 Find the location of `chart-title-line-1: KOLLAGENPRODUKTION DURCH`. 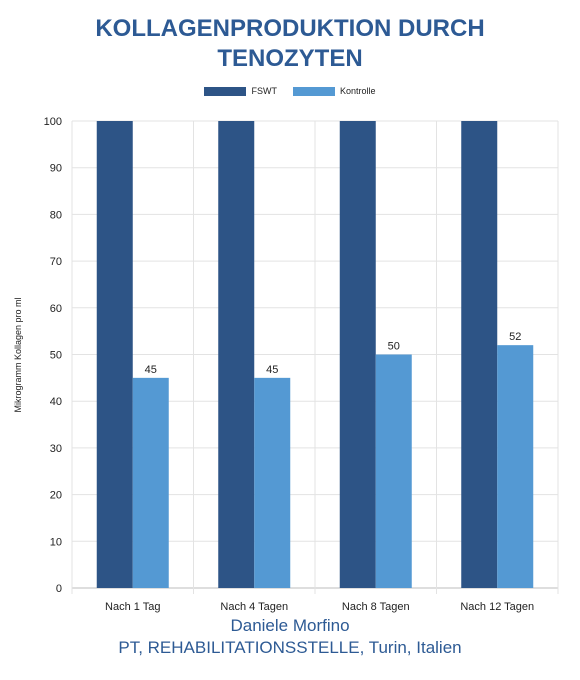

chart-title-line-1: KOLLAGENPRODUKTION DURCH is located at coordinates (290, 28).